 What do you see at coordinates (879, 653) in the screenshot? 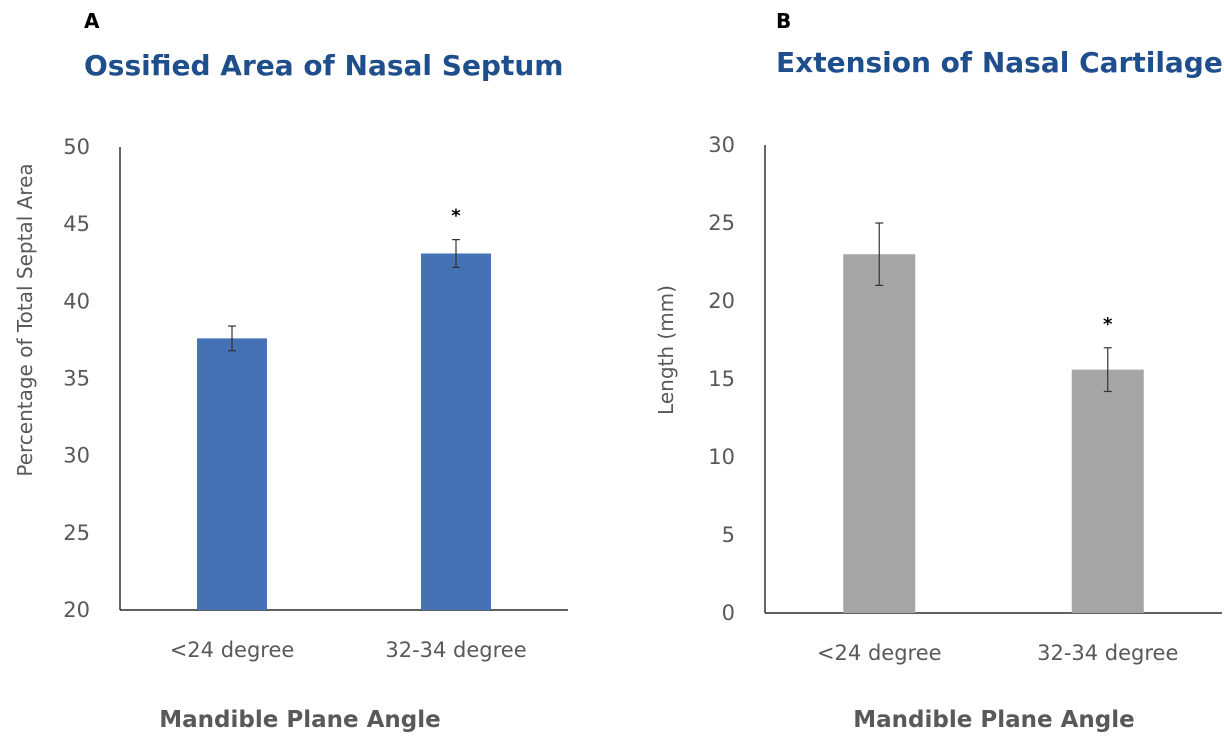
I see `panel-b-category-label: <24 degree` at bounding box center [879, 653].